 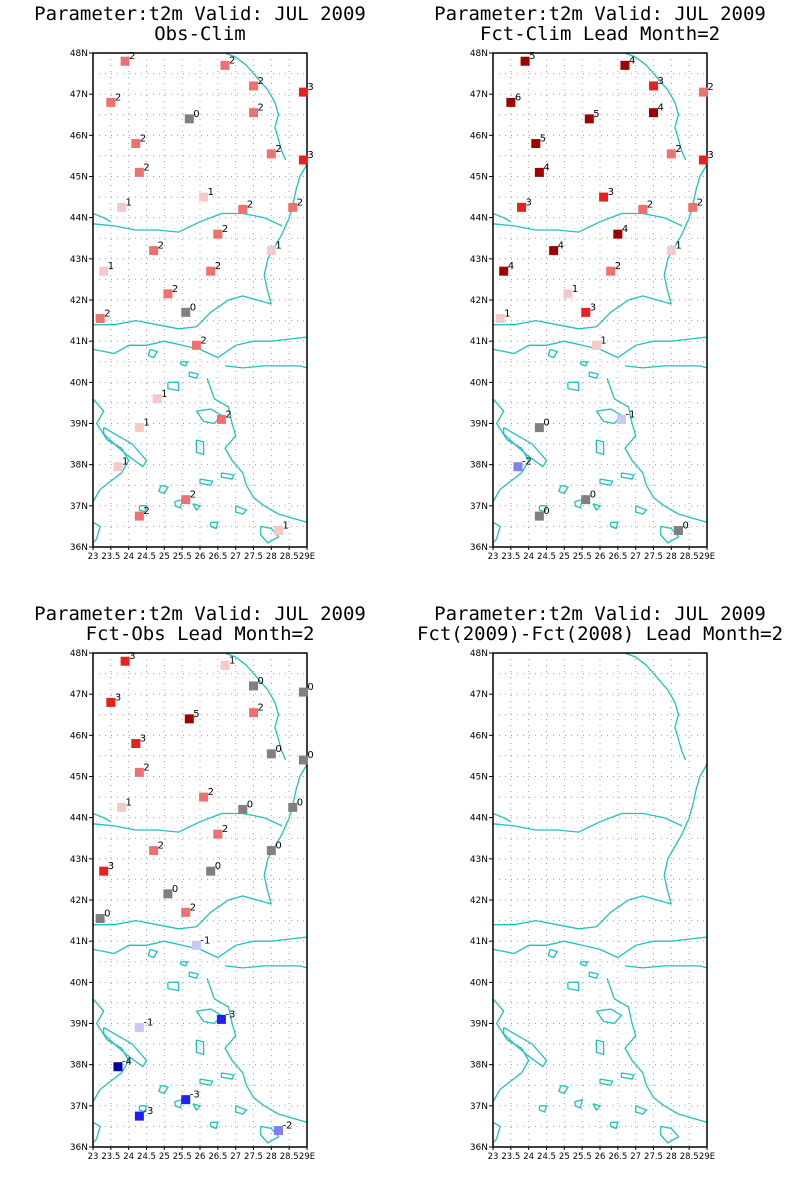 I want to click on station-value-label: 5, so click(x=596, y=114).